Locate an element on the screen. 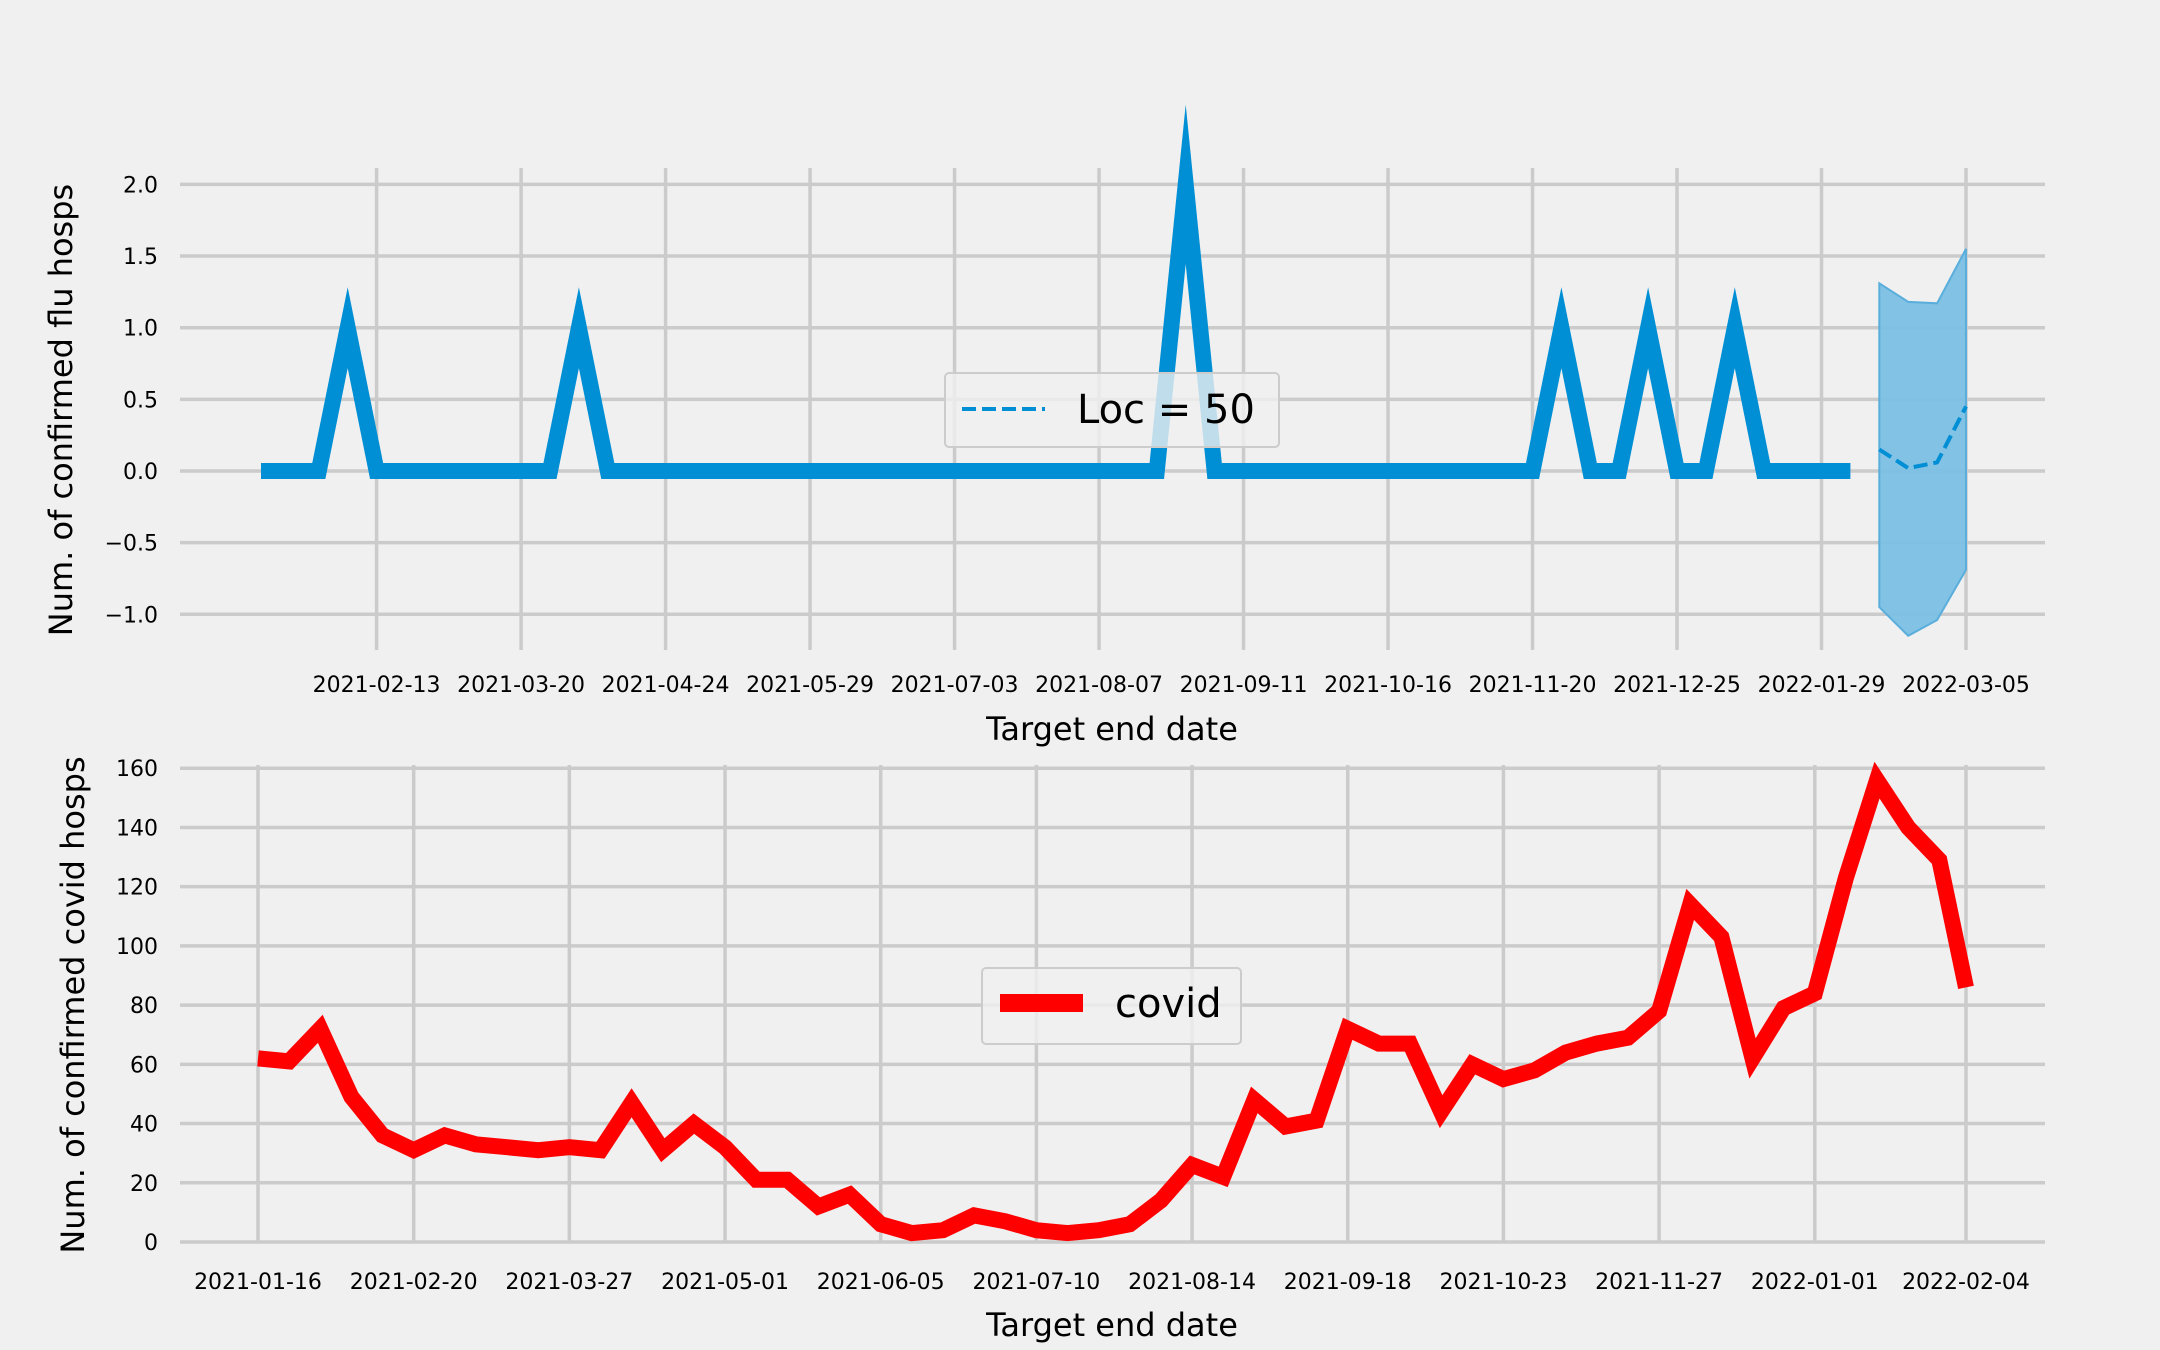 This screenshot has width=2160, height=1350. flu-x-axis-label: Target end date is located at coordinates (1111, 729).